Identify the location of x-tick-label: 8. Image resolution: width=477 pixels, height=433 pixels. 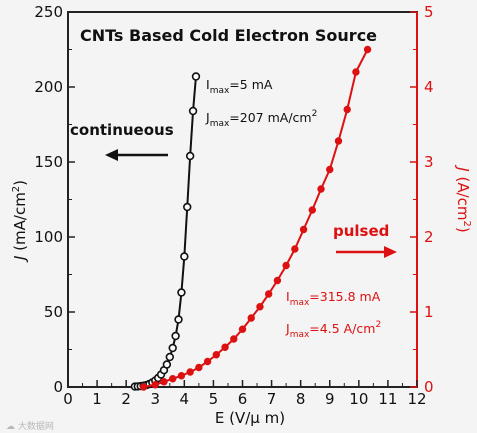
(301, 399).